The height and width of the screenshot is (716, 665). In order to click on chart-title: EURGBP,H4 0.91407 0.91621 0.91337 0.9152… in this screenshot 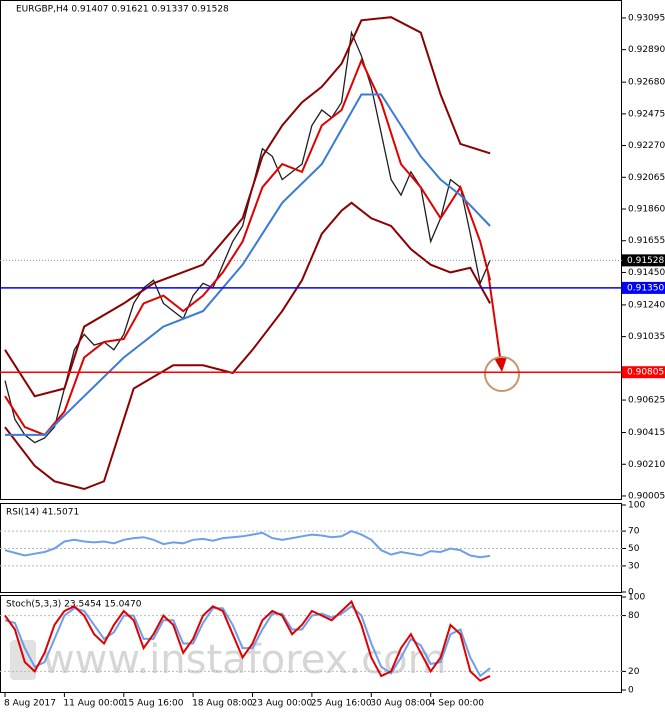, I will do `click(122, 10)`.